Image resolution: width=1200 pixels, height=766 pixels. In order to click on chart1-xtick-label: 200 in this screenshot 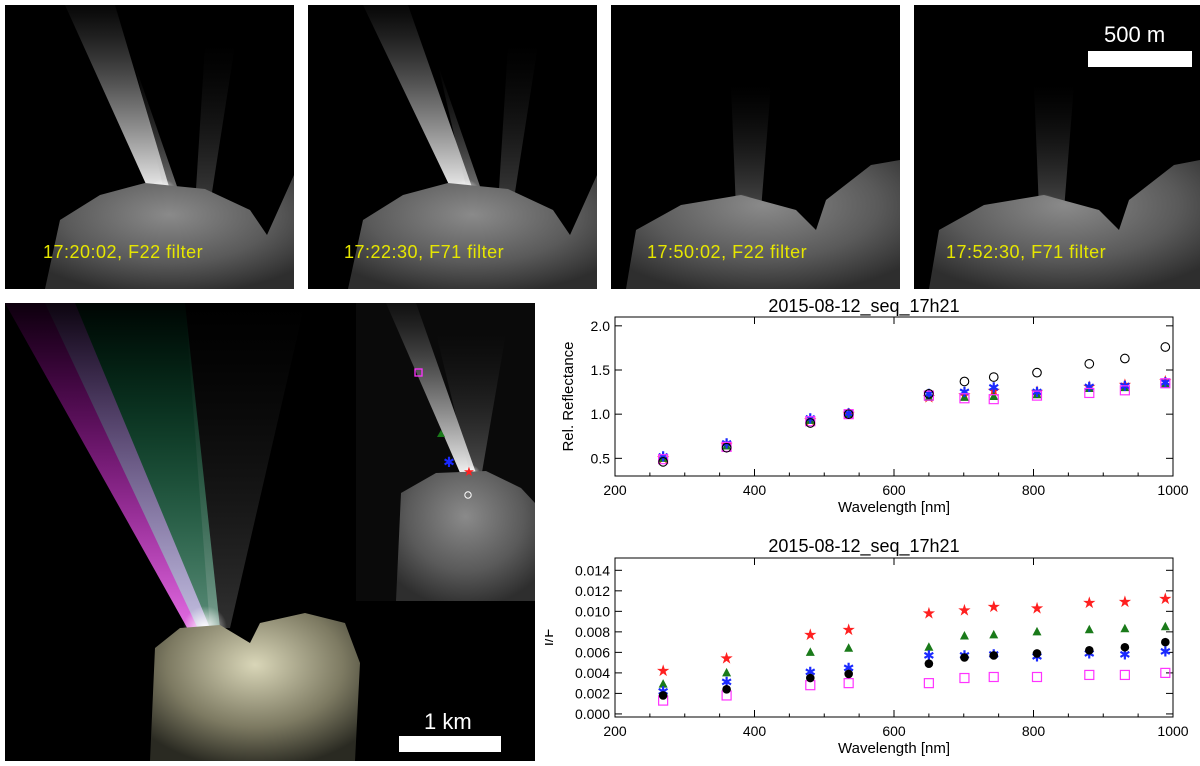, I will do `click(615, 490)`.